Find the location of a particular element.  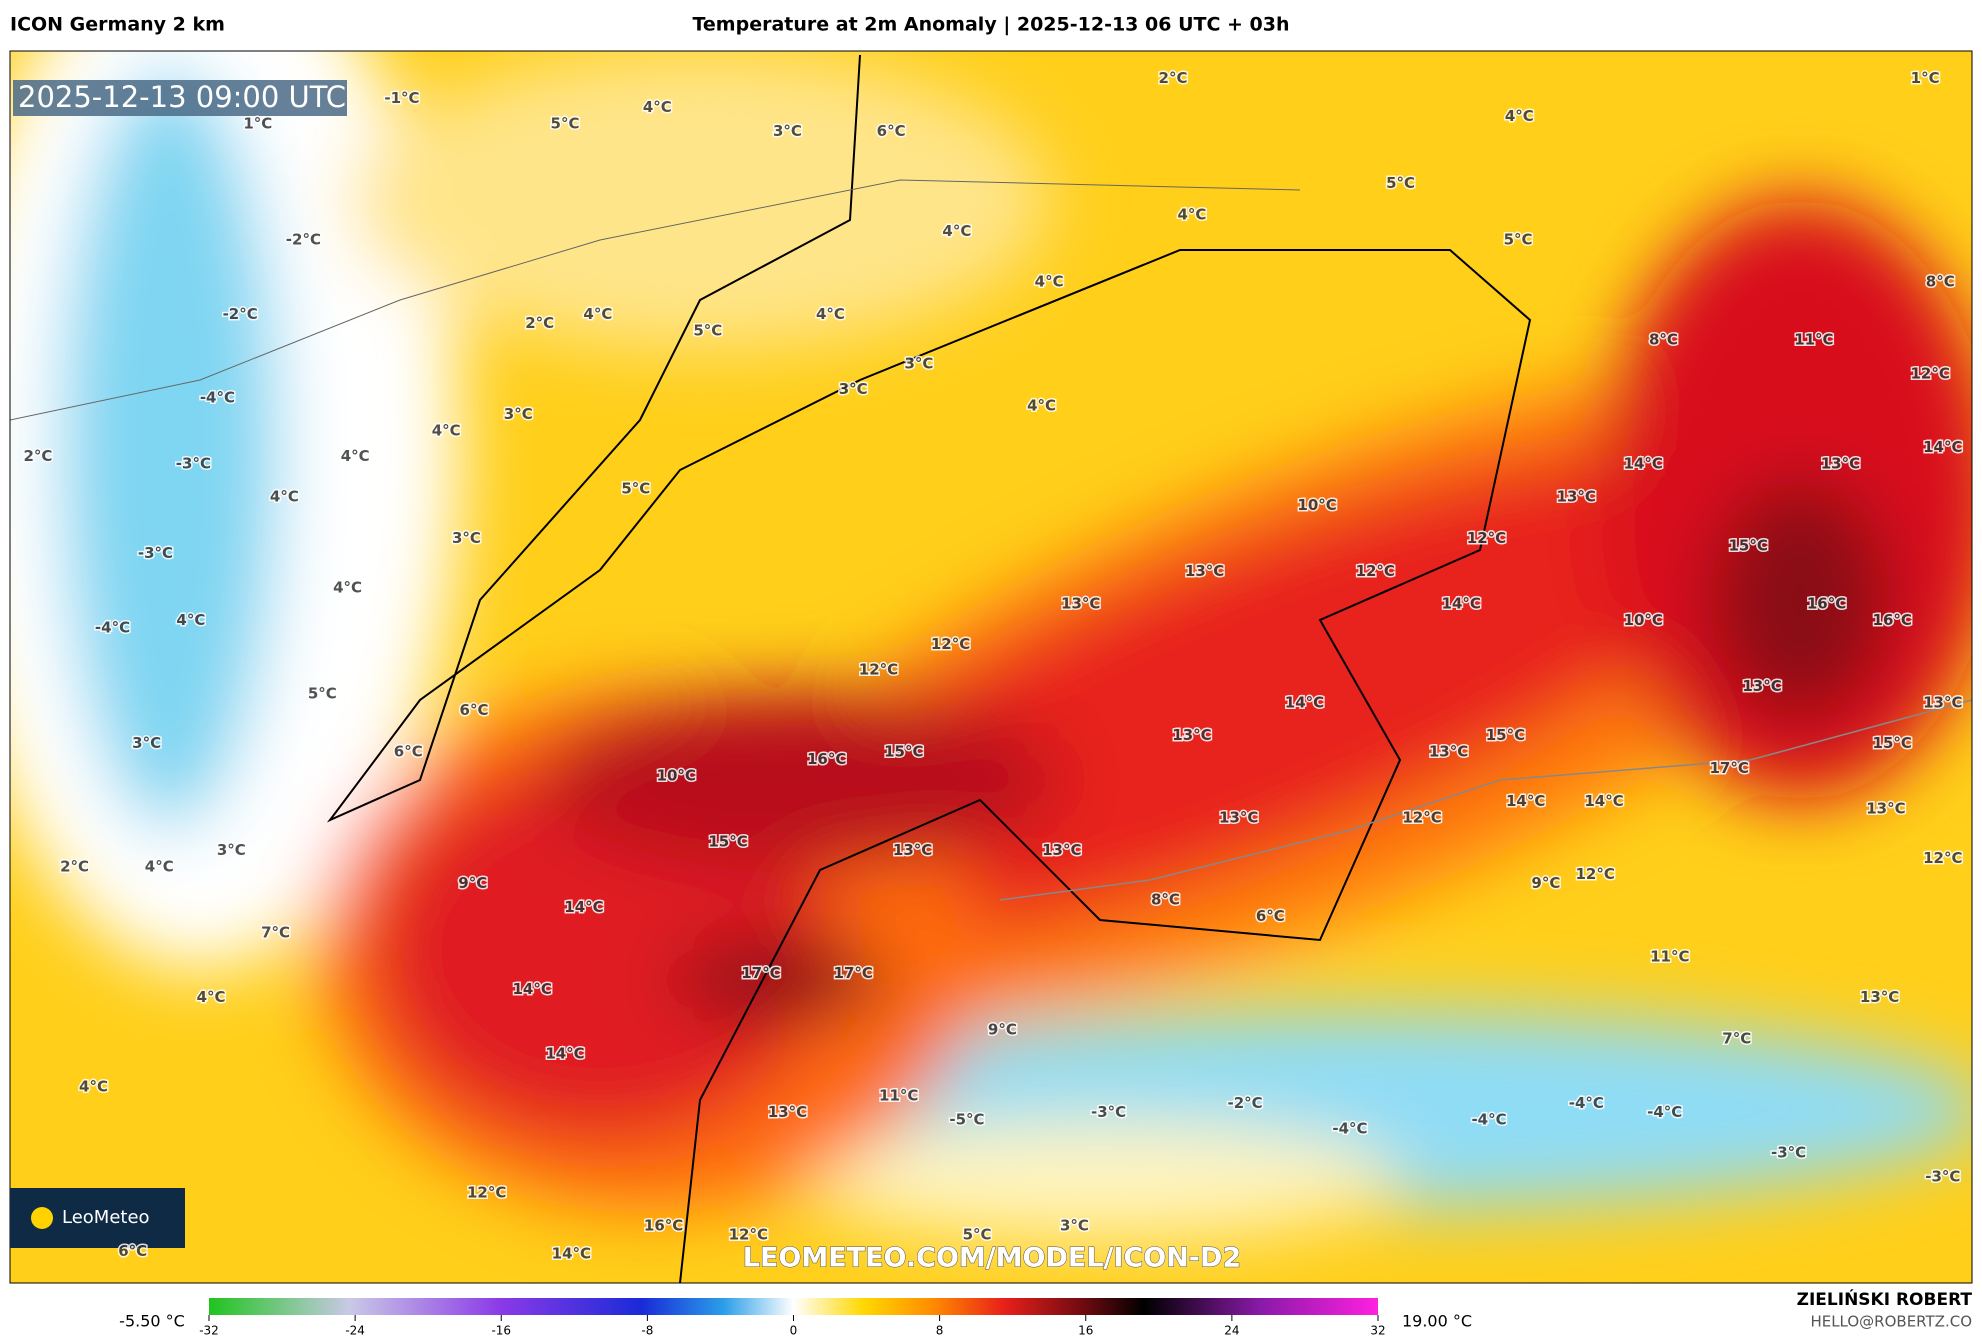

colorbar-tick-label: -16 is located at coordinates (501, 1331).